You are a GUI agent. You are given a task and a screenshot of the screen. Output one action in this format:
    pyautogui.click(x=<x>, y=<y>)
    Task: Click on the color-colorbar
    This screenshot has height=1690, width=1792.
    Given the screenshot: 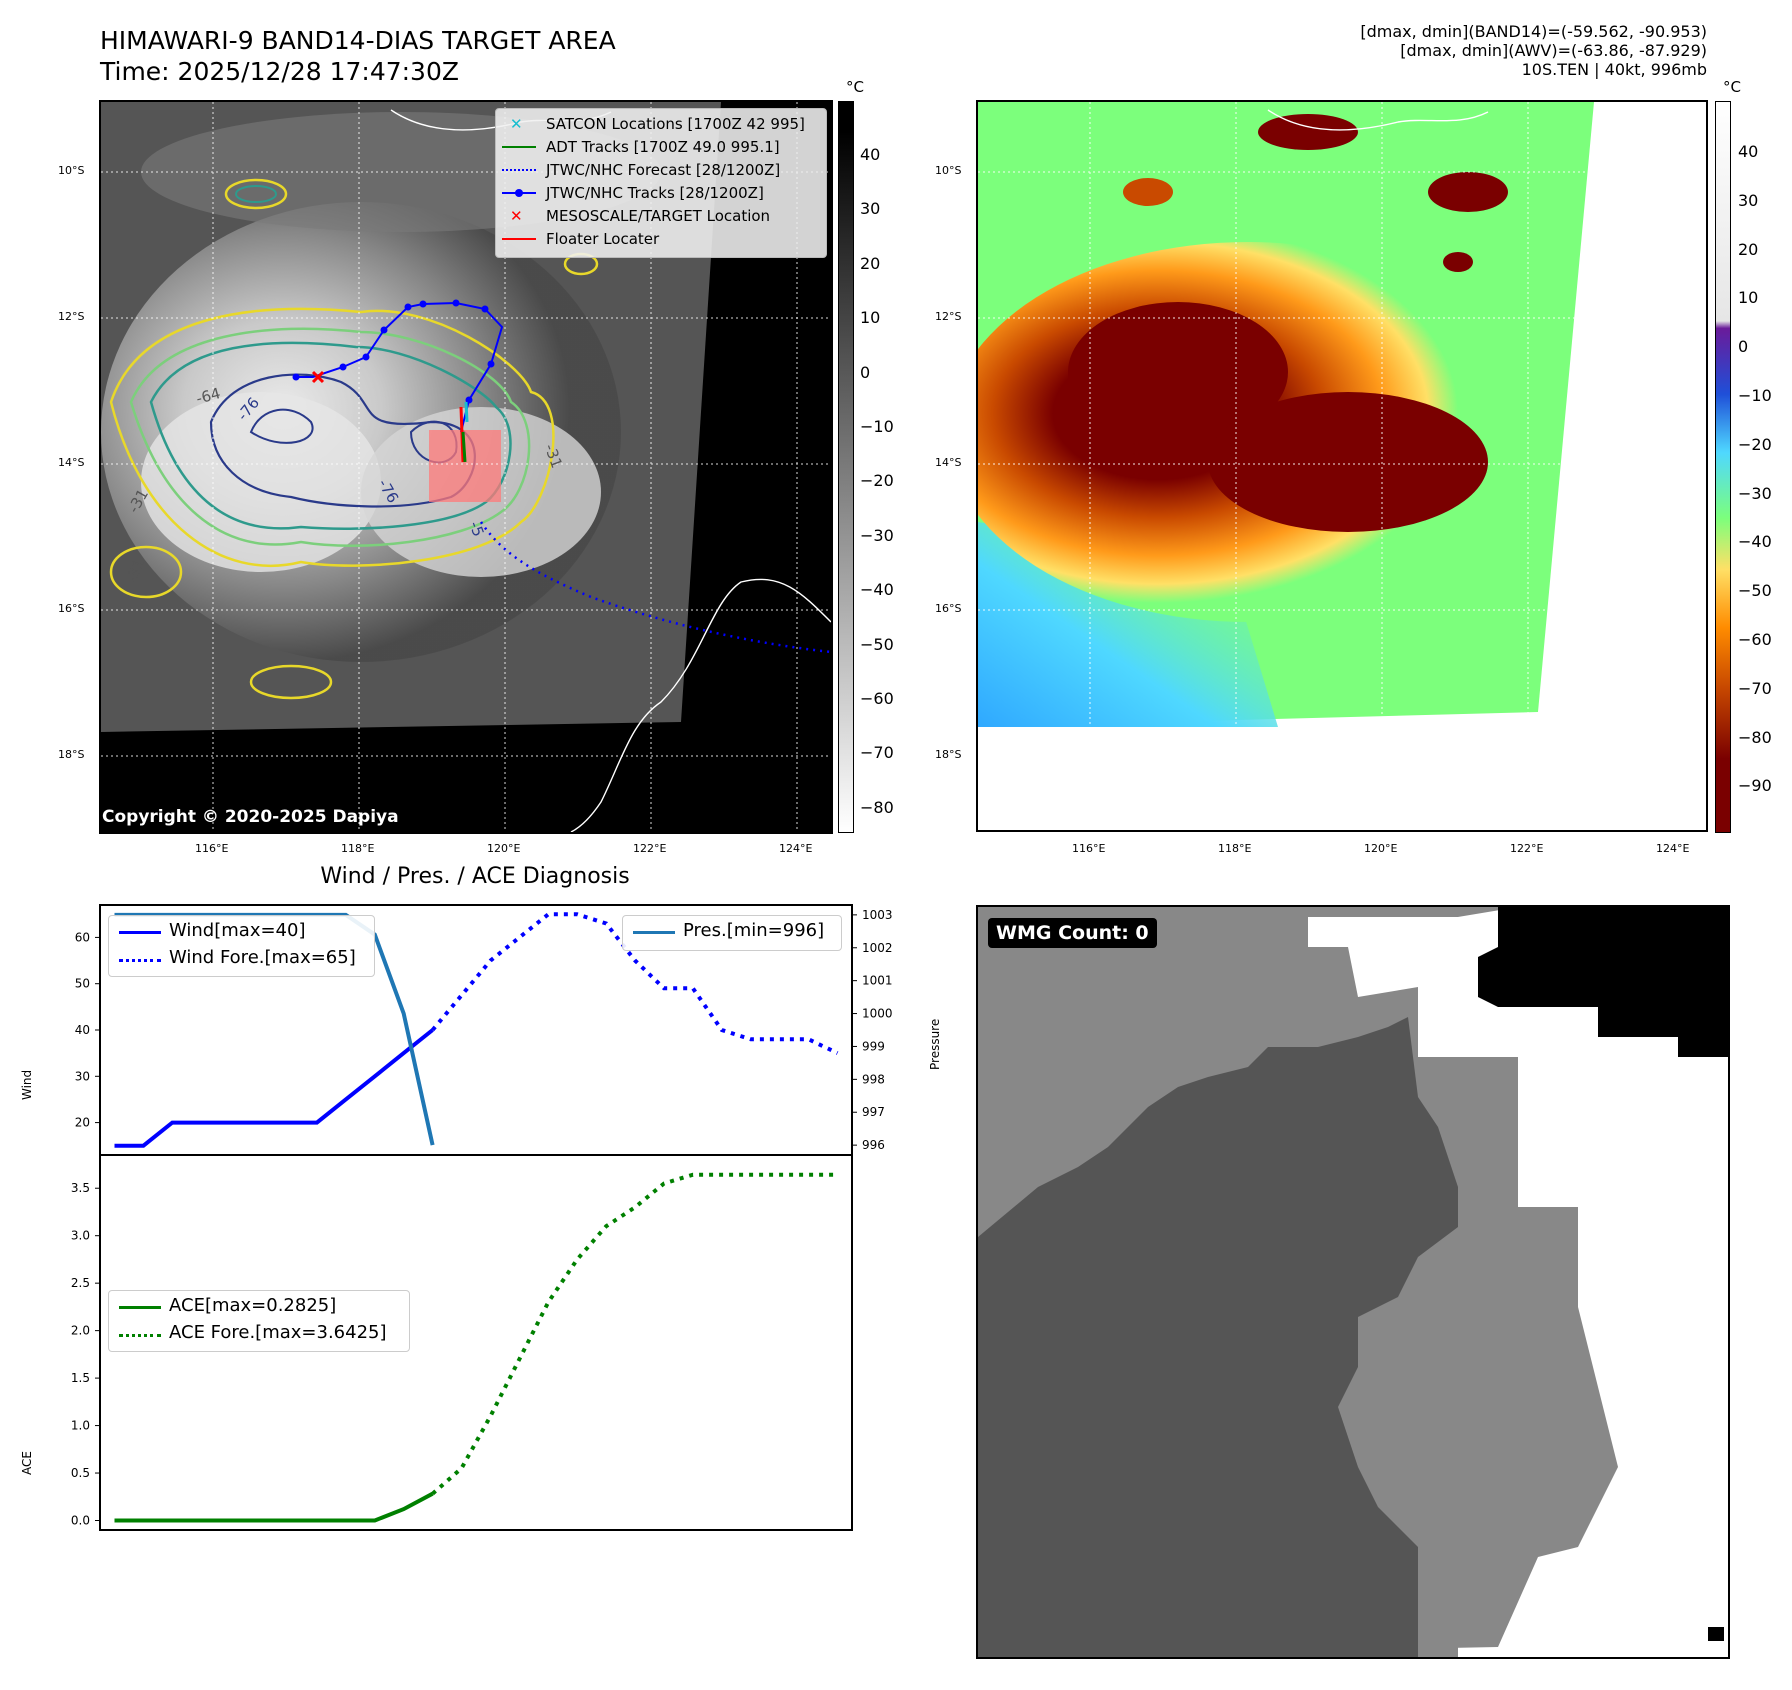 What is the action you would take?
    pyautogui.click(x=1723, y=467)
    